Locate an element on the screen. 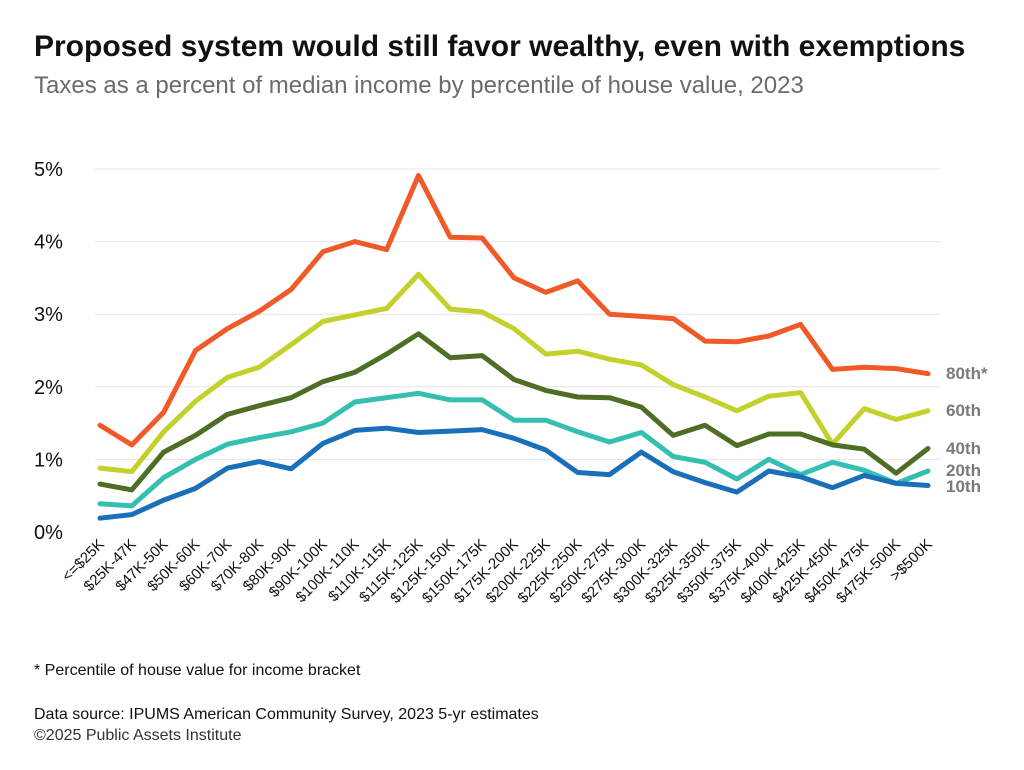 Image resolution: width=1024 pixels, height=770 pixels. y-tick-label: 1% is located at coordinates (48, 460).